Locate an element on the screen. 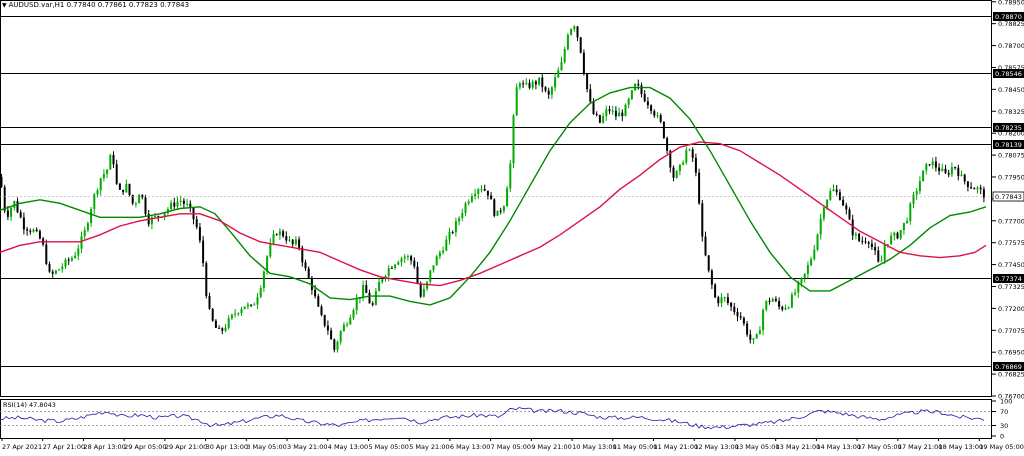 The width and height of the screenshot is (1024, 456). x-tick-label: 27 Apr 2021 is located at coordinates (22, 447).